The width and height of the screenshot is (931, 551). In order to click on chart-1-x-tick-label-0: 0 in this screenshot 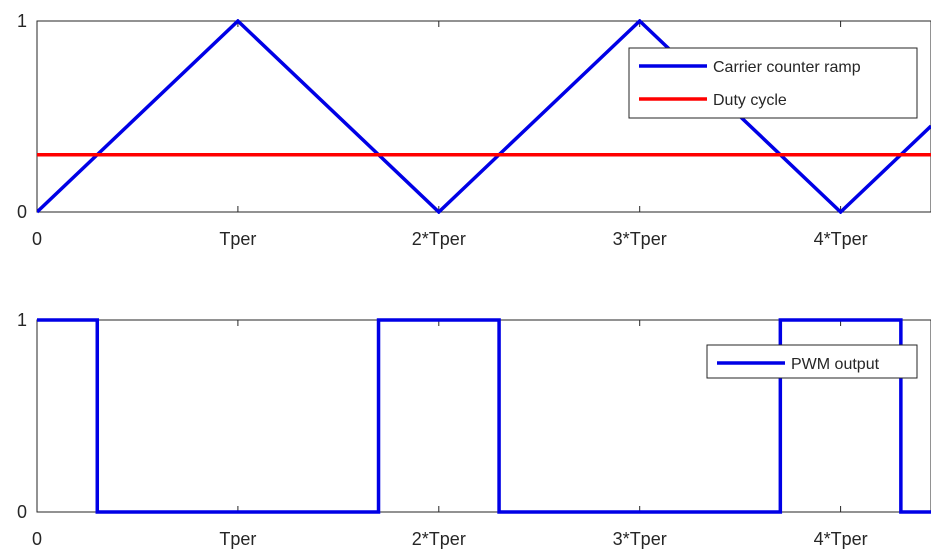, I will do `click(37, 539)`.